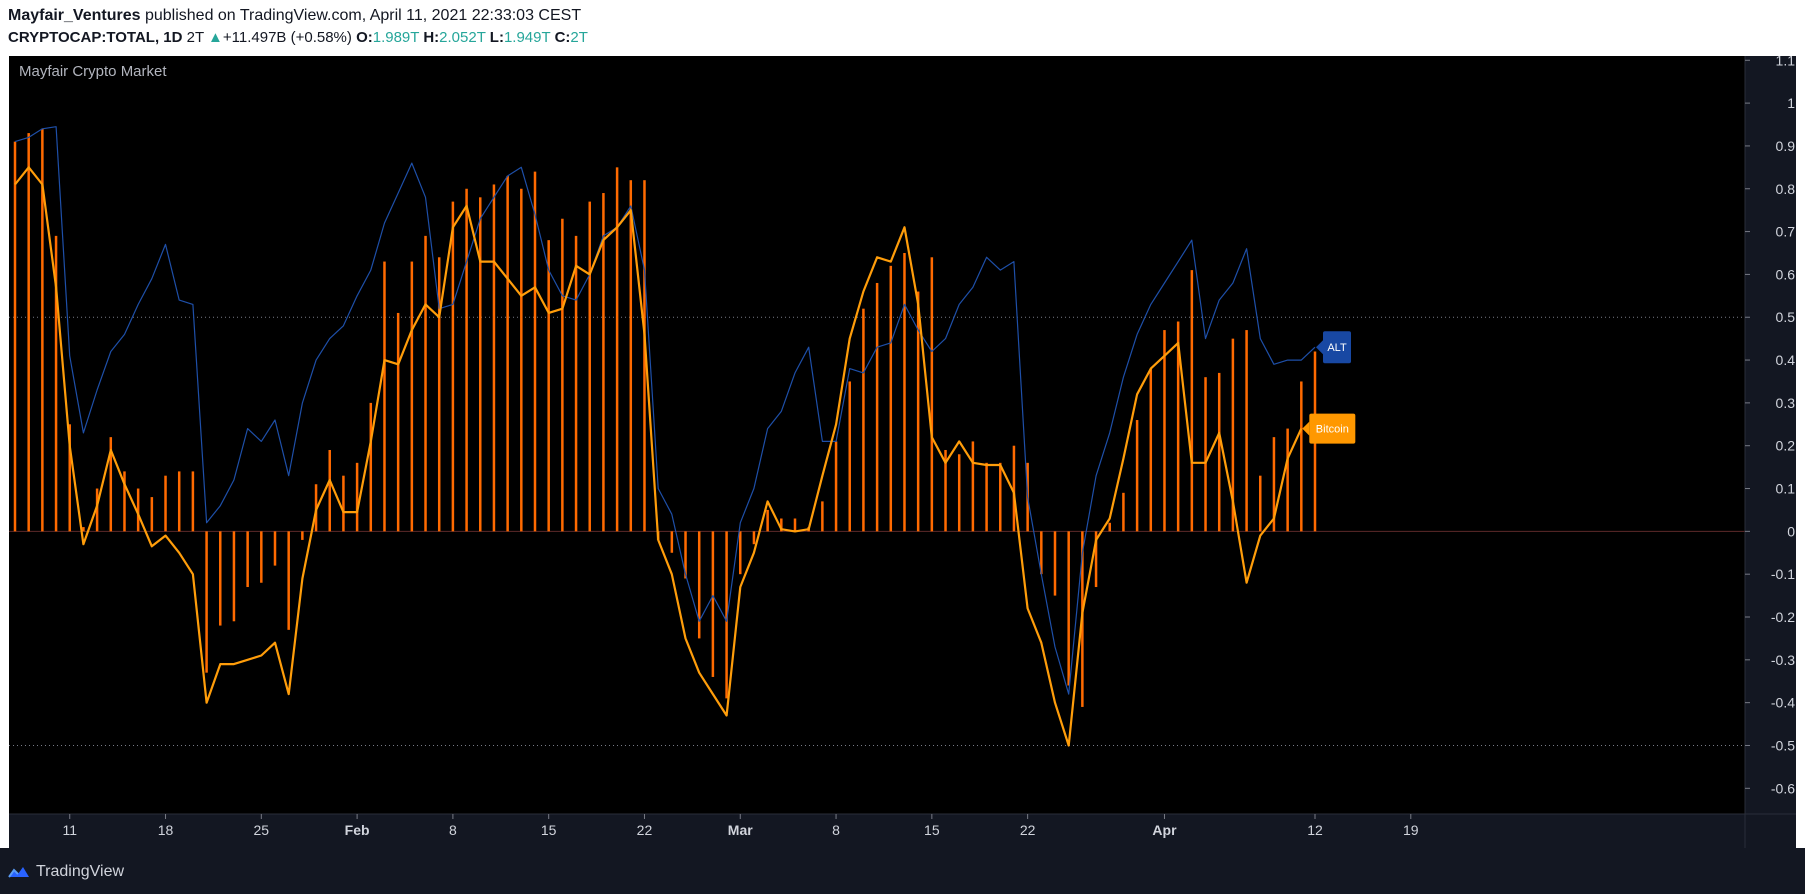 The image size is (1805, 894). Describe the element at coordinates (1329, 387) in the screenshot. I see `series-last-value-labels: ALT Bitcoin` at that location.